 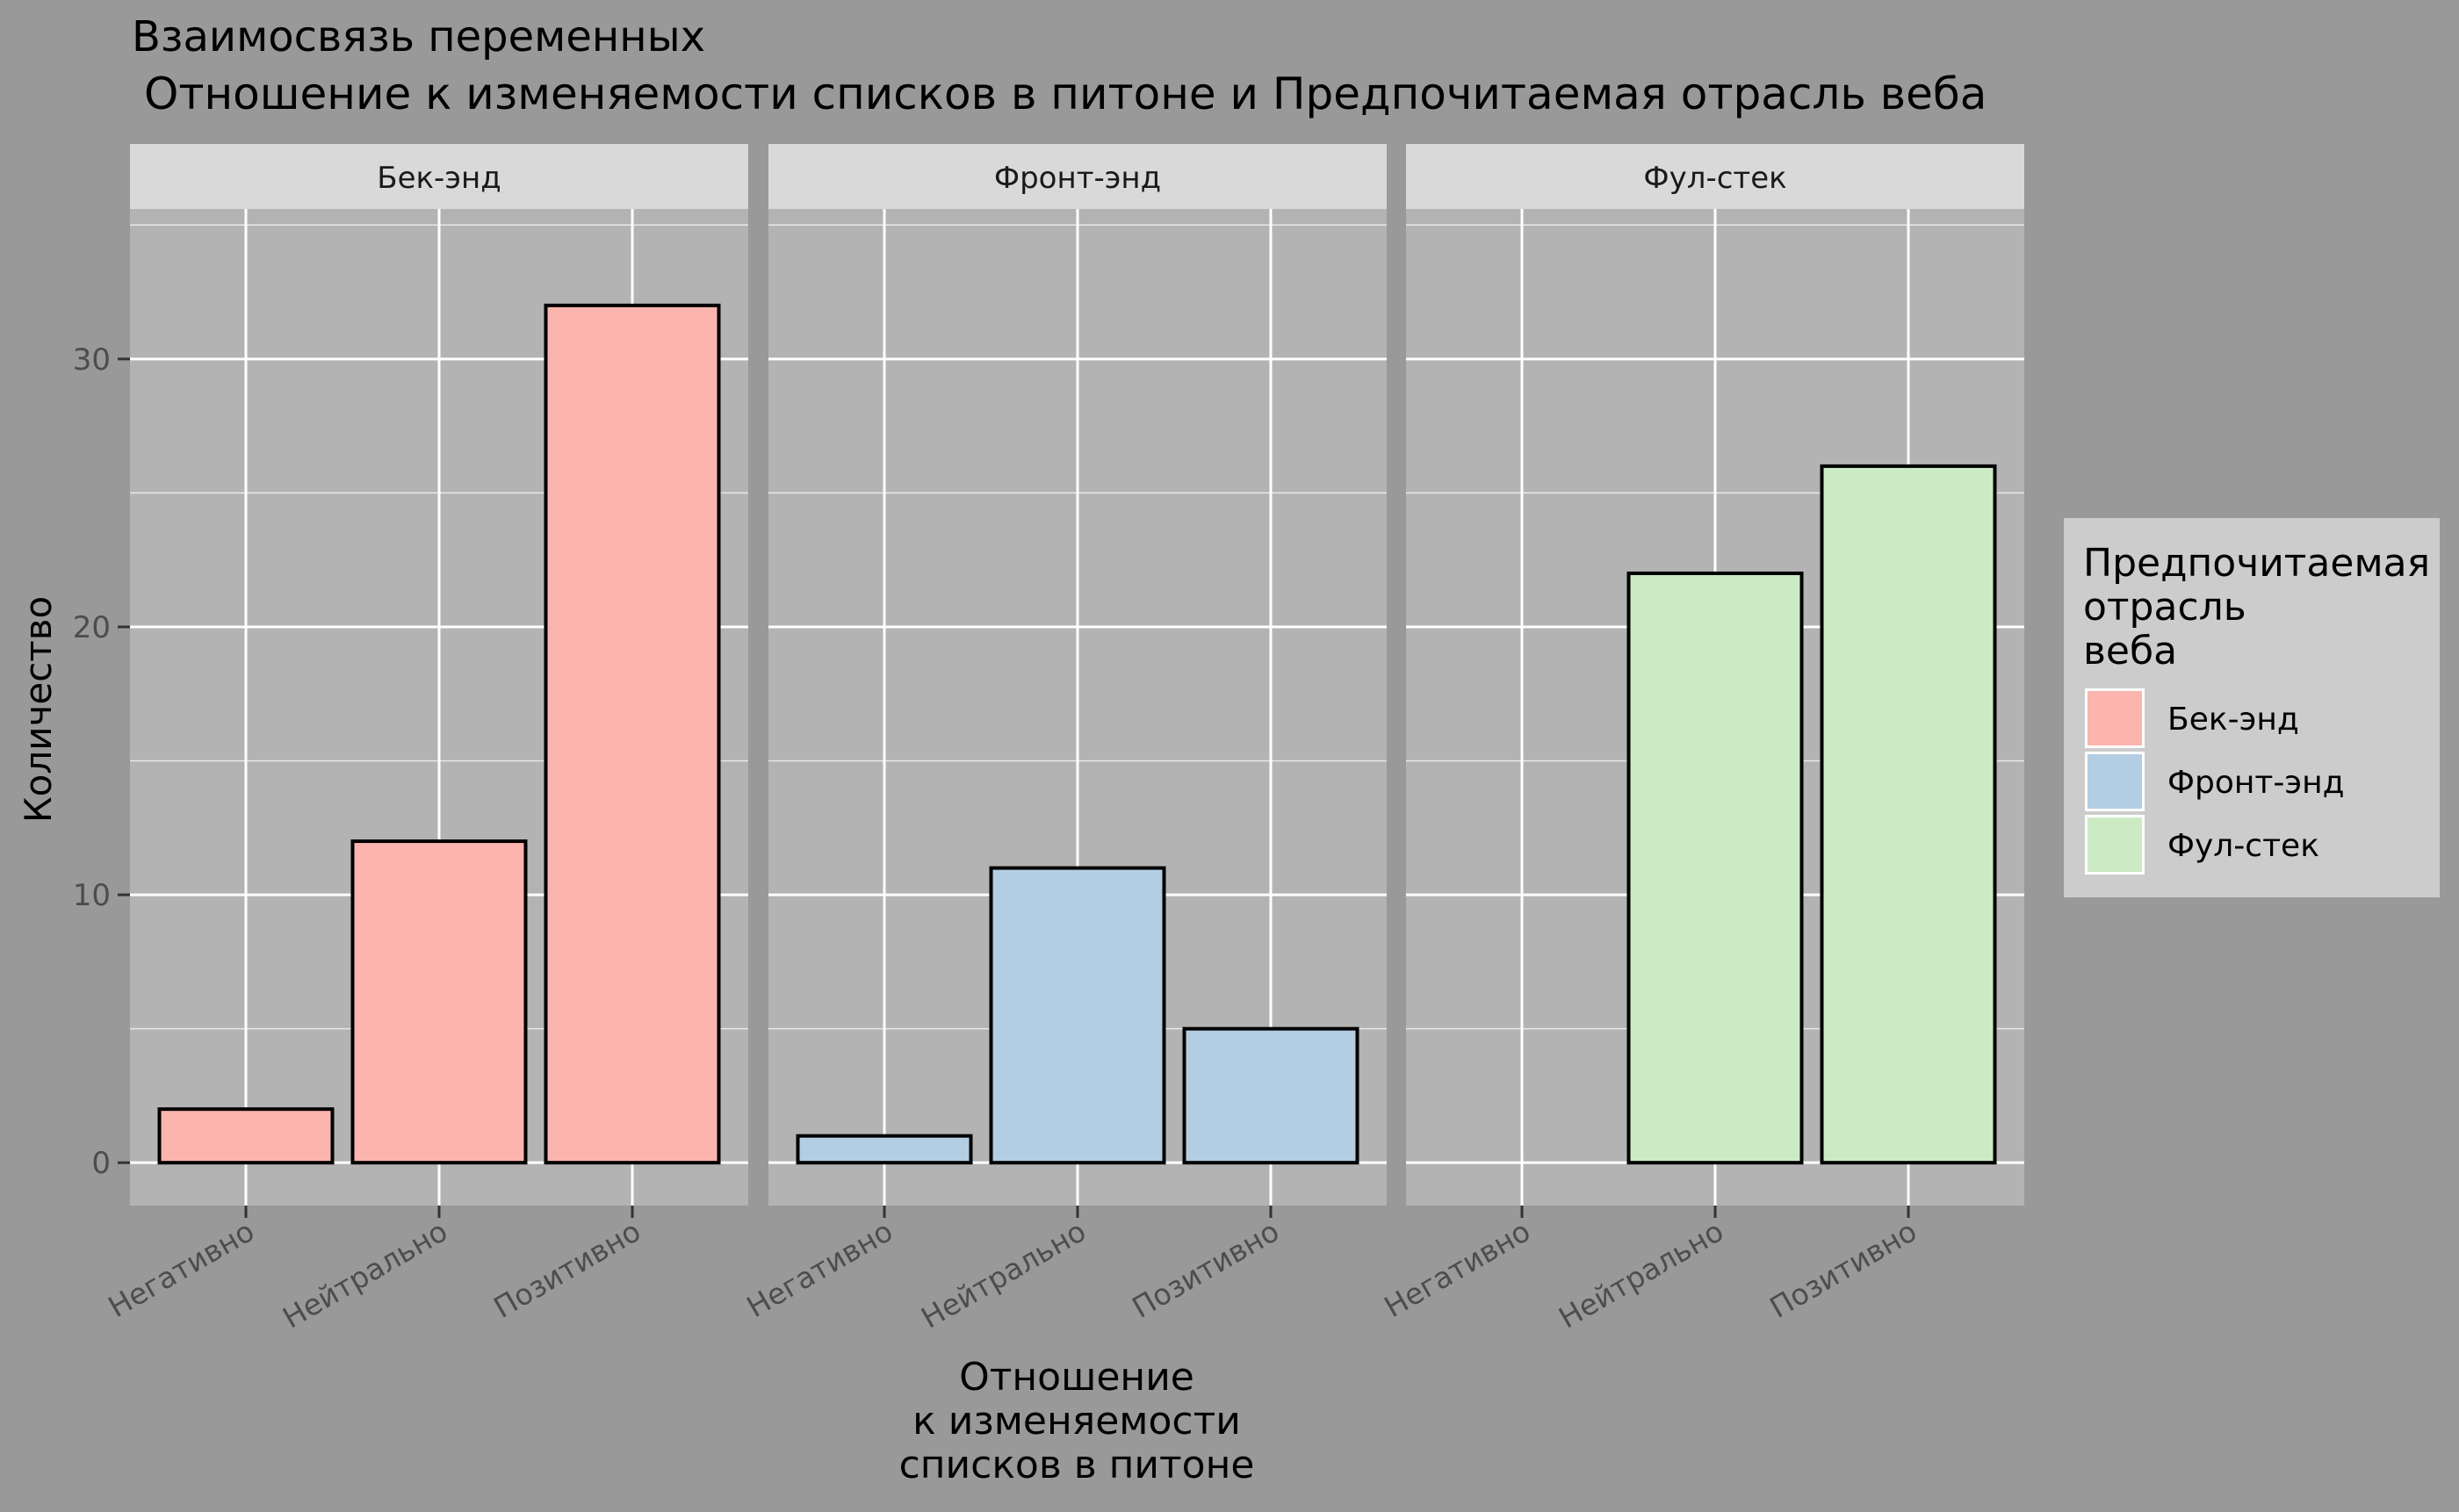 What do you see at coordinates (2256, 563) in the screenshot?
I see `legend-title-line: Предпочитаемая` at bounding box center [2256, 563].